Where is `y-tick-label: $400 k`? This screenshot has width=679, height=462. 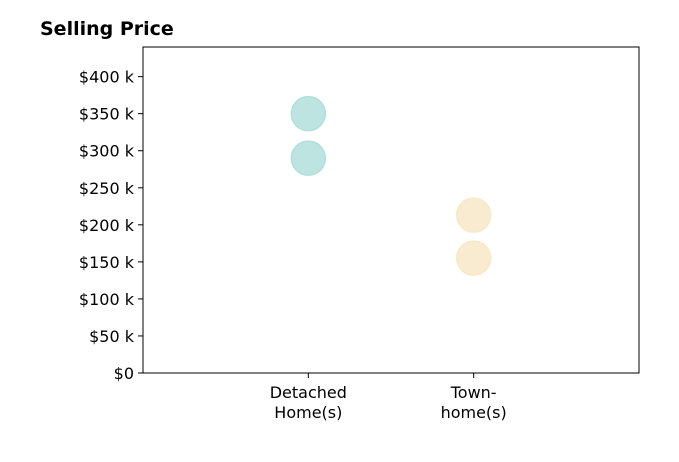 y-tick-label: $400 k is located at coordinates (107, 77).